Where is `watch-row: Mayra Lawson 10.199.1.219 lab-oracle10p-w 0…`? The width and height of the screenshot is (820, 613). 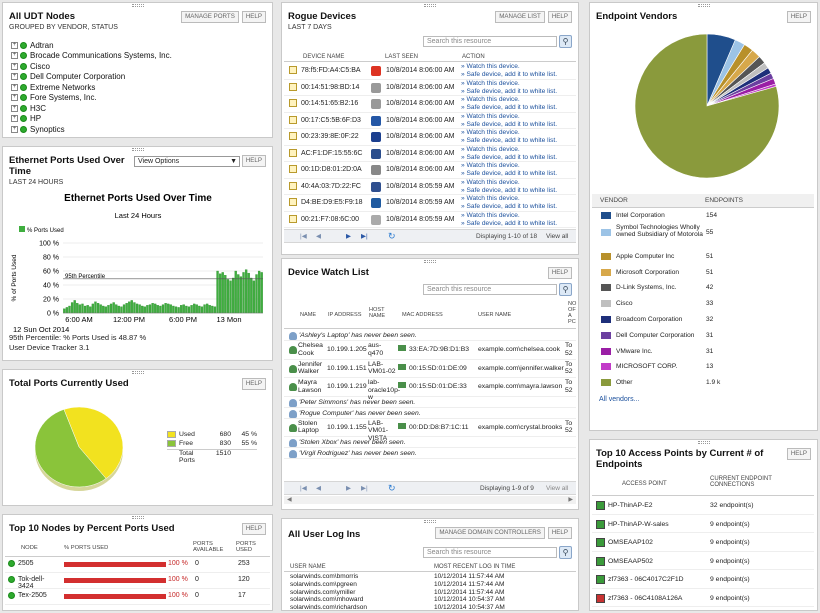
watch-row: Mayra Lawson 10.199.1.219 lab-oracle10p-w 0… is located at coordinates (430, 389).